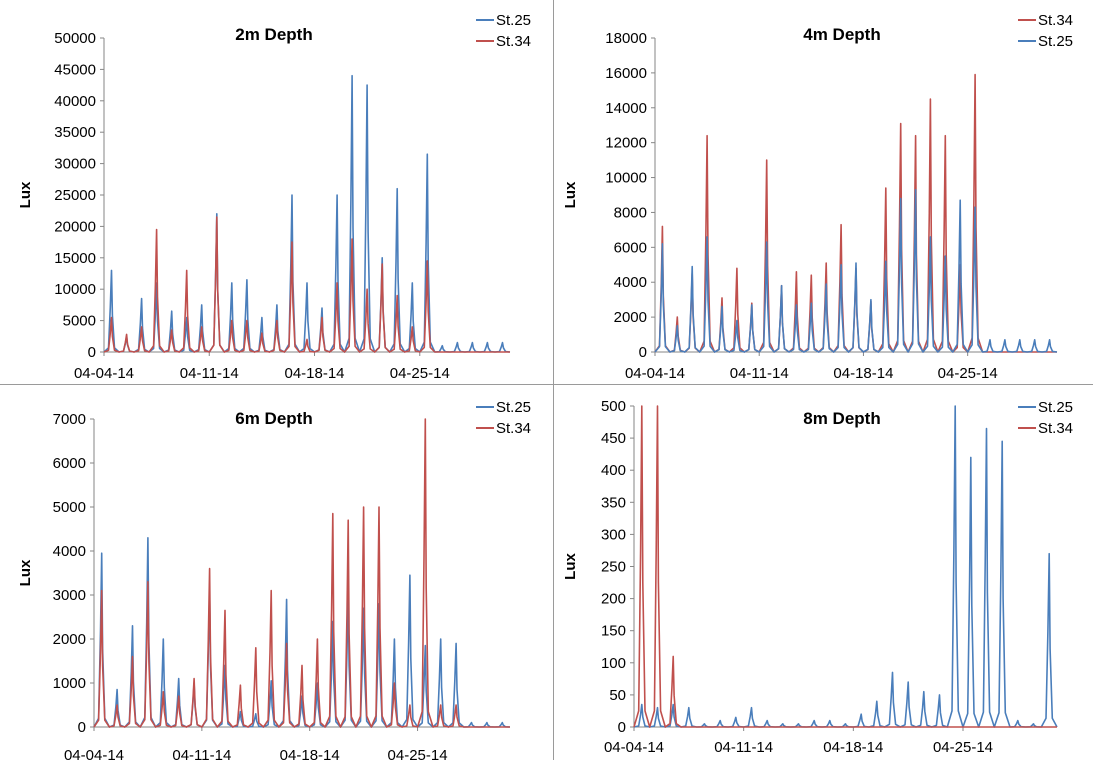 This screenshot has height=765, width=1093. I want to click on horizontal-divider, so click(546, 384).